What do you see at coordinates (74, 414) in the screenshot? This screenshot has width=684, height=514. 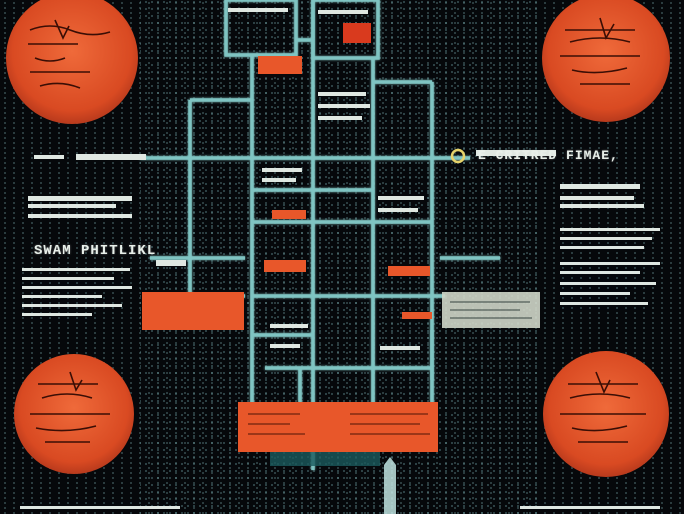 I see `disc-bottom-left` at bounding box center [74, 414].